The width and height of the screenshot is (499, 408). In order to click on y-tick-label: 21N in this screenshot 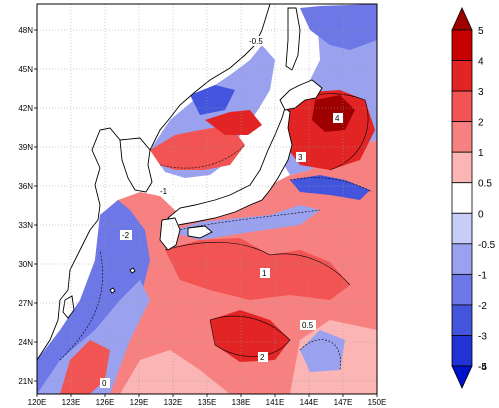, I will do `click(25, 381)`.